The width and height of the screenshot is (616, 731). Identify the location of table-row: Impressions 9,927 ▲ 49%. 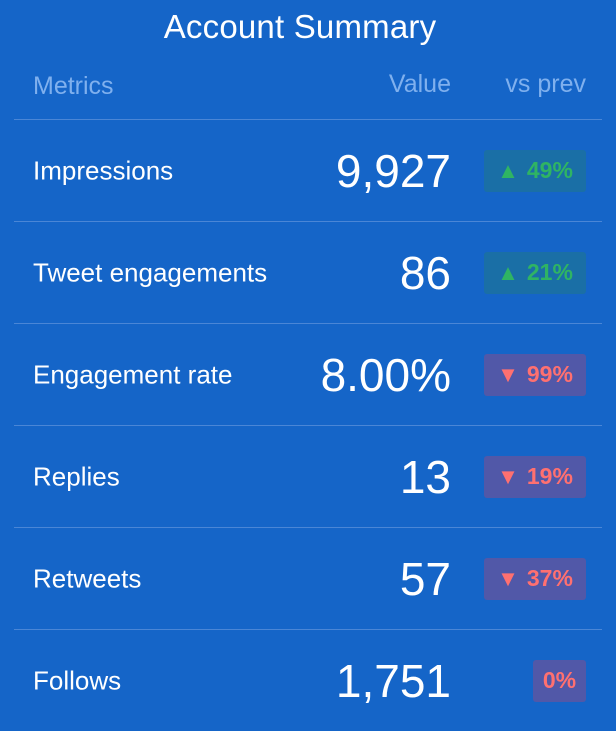
(308, 170).